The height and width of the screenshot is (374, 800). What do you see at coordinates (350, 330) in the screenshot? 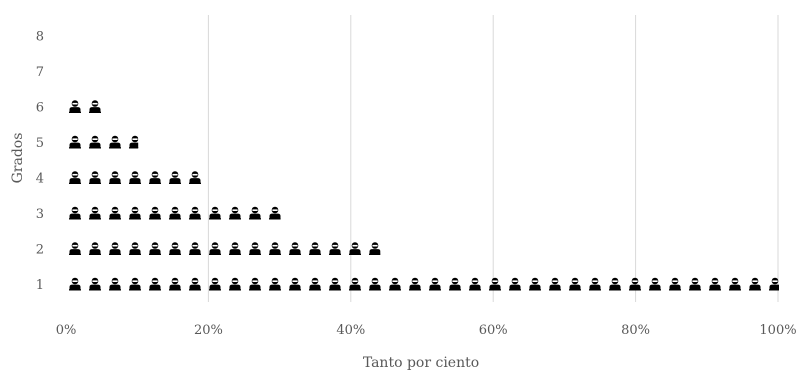
I see `x-tick-label: 40%` at bounding box center [350, 330].